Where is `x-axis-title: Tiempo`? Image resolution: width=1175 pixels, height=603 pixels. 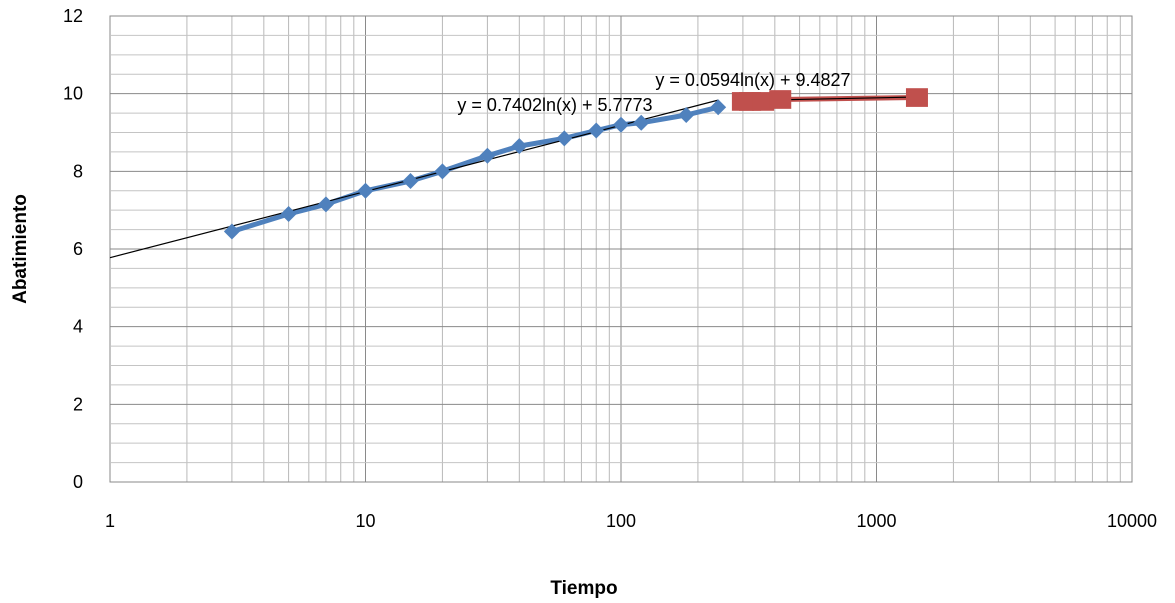
x-axis-title: Tiempo is located at coordinates (583, 588).